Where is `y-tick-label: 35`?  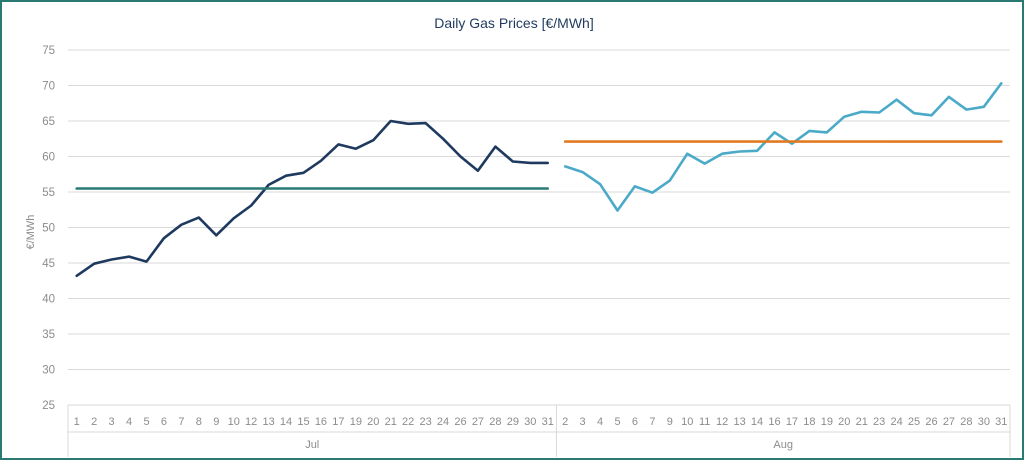
y-tick-label: 35 is located at coordinates (48, 335).